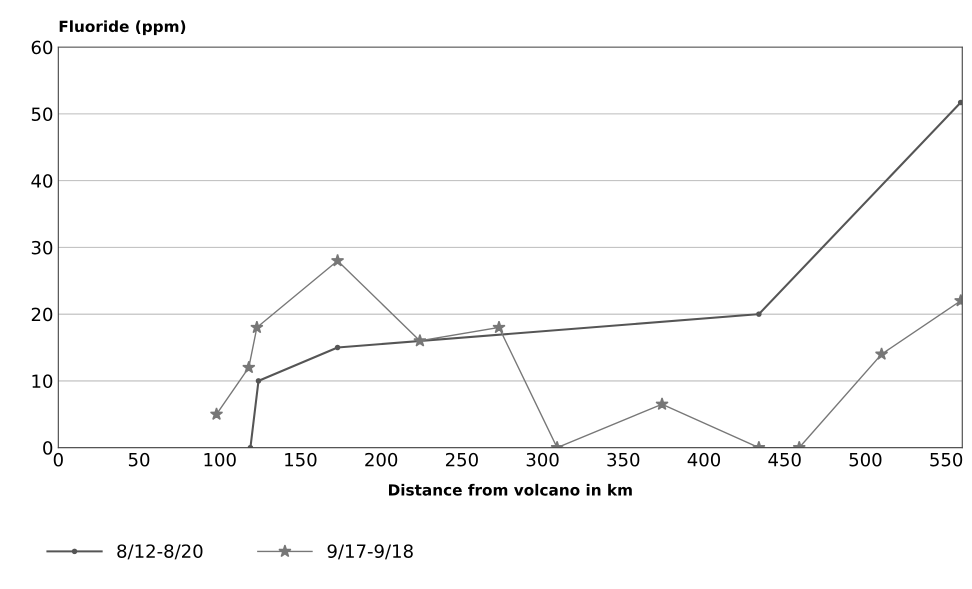 The image size is (972, 589). I want to click on y-axis-title: Fluoride (ppm), so click(123, 28).